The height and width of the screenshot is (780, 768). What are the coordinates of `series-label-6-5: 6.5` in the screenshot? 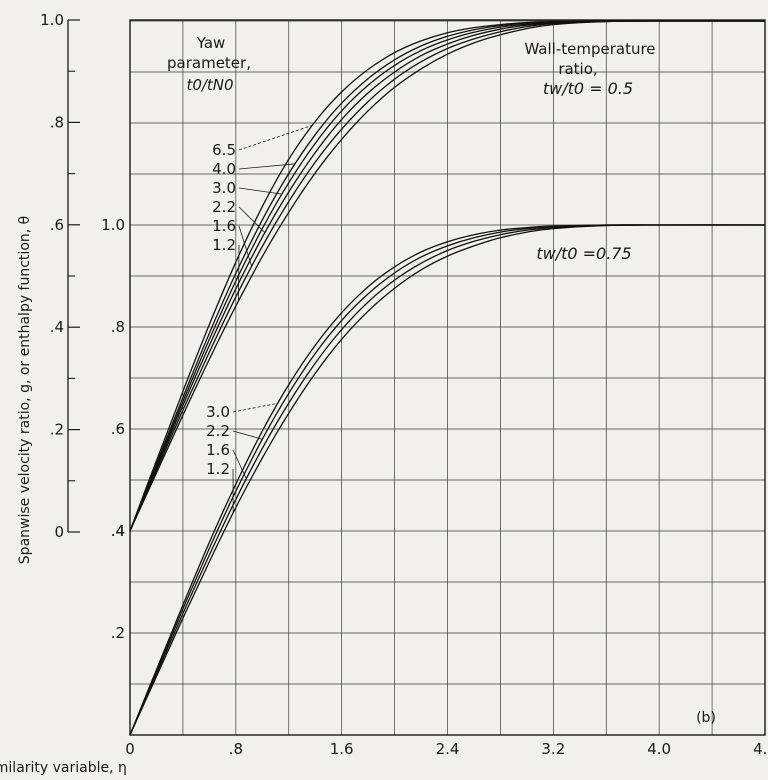 It's located at (224, 150).